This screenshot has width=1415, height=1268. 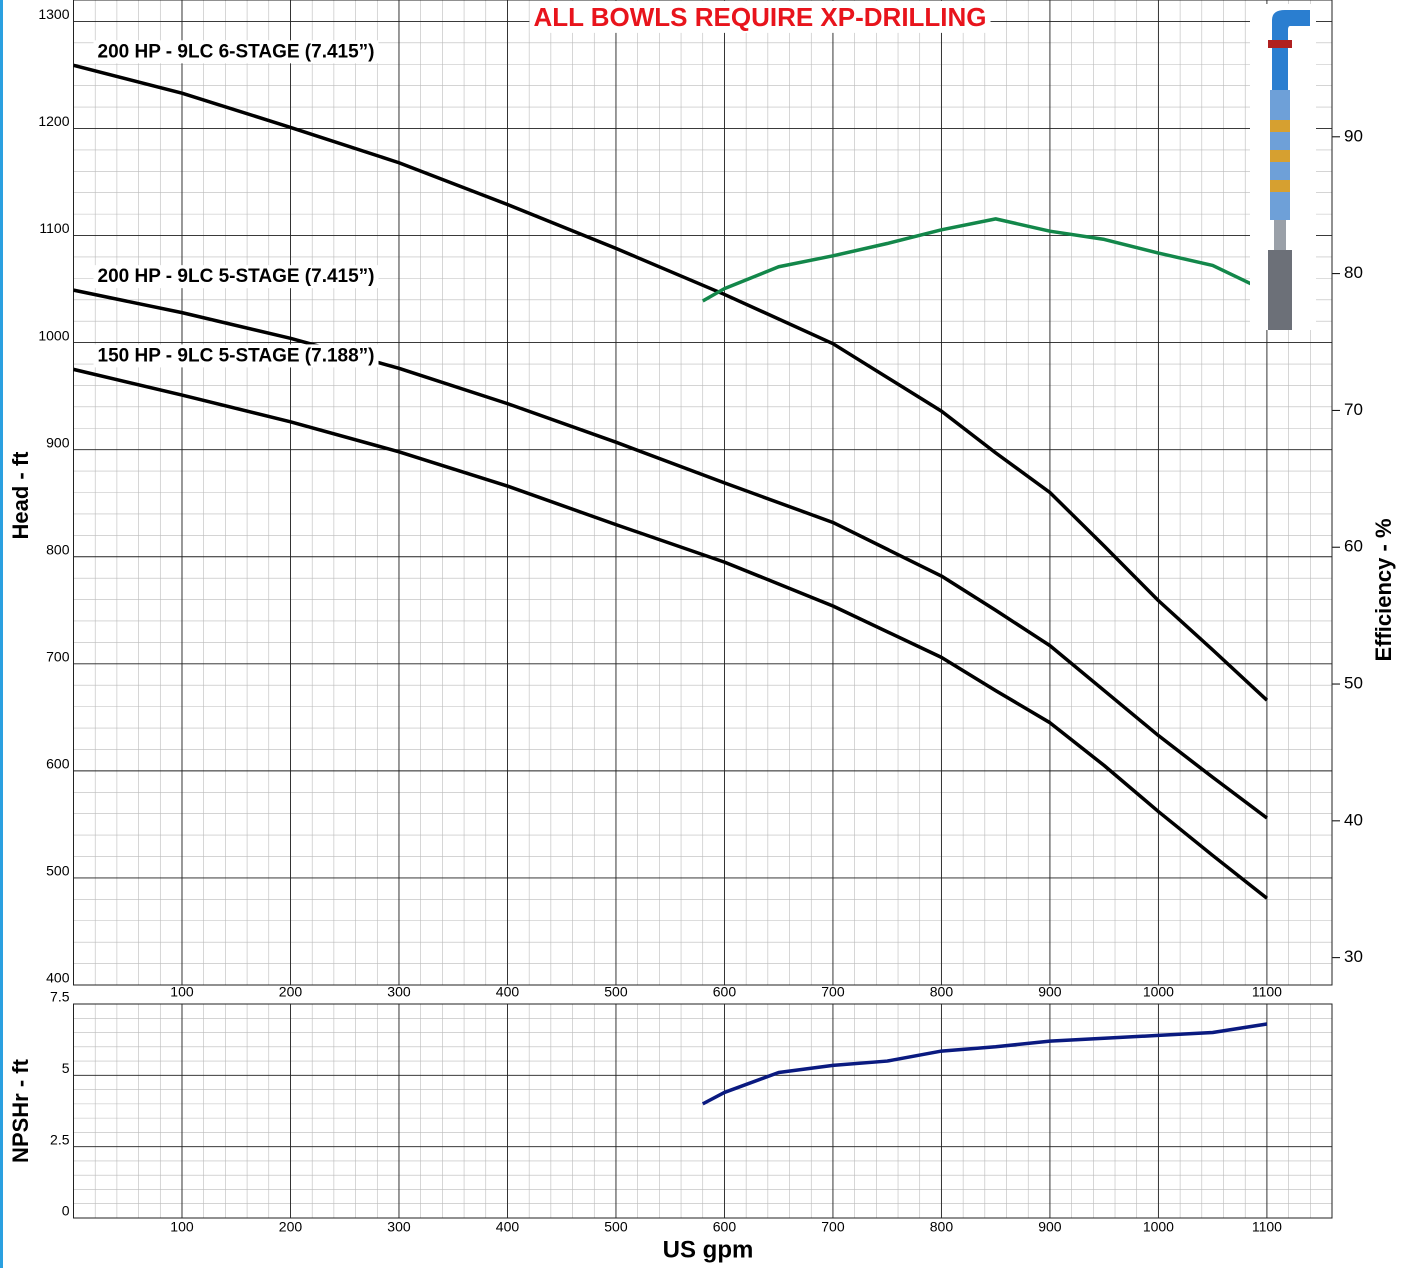 I want to click on y-tick-label: 500, so click(x=58, y=871).